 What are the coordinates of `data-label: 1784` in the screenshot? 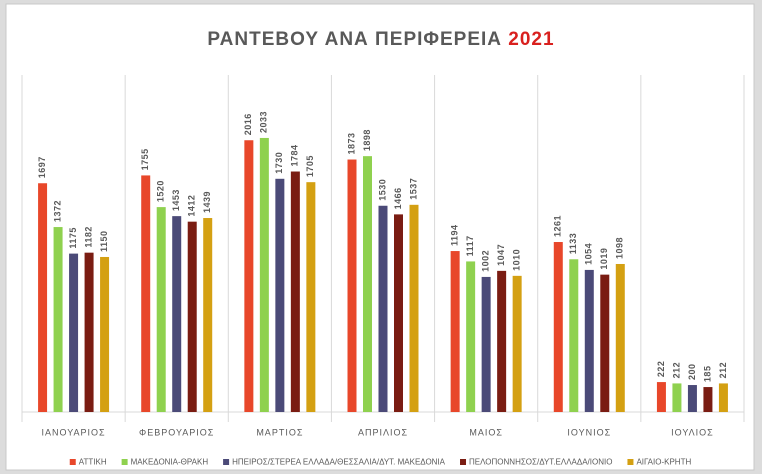 It's located at (295, 155).